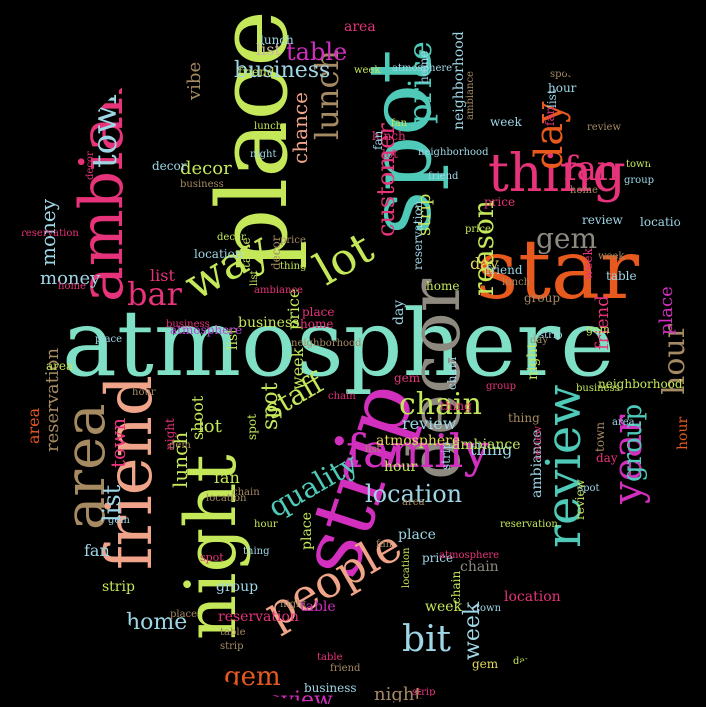 This screenshot has width=706, height=707. What do you see at coordinates (483, 248) in the screenshot?
I see `cloud-word: reason` at bounding box center [483, 248].